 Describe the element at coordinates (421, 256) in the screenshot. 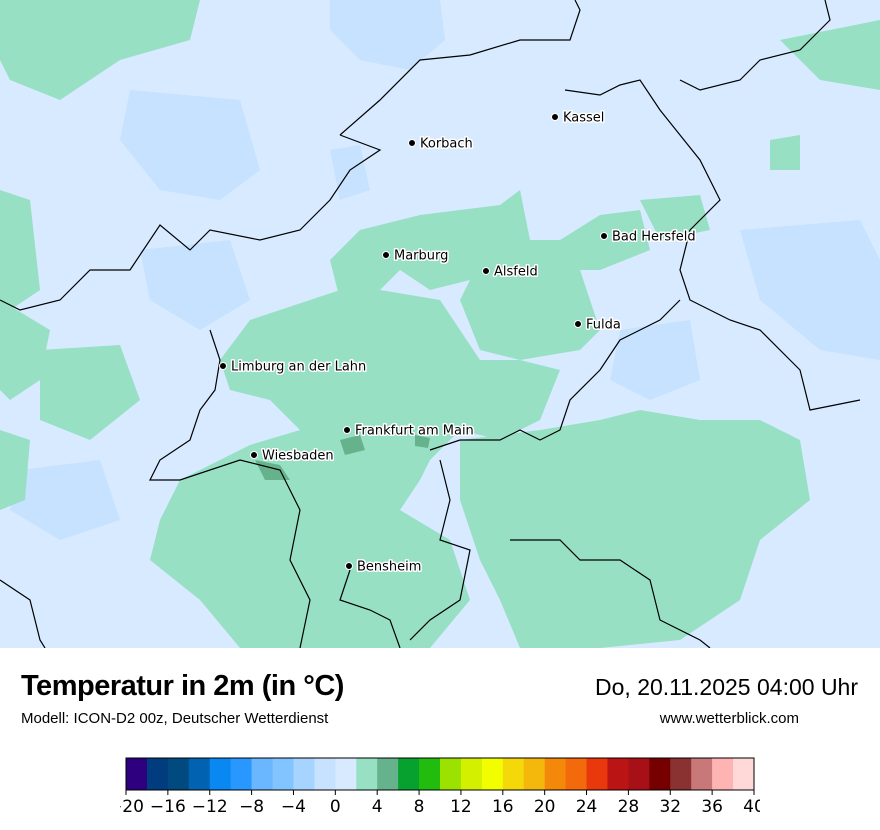

I see `city-label: Marburg` at that location.